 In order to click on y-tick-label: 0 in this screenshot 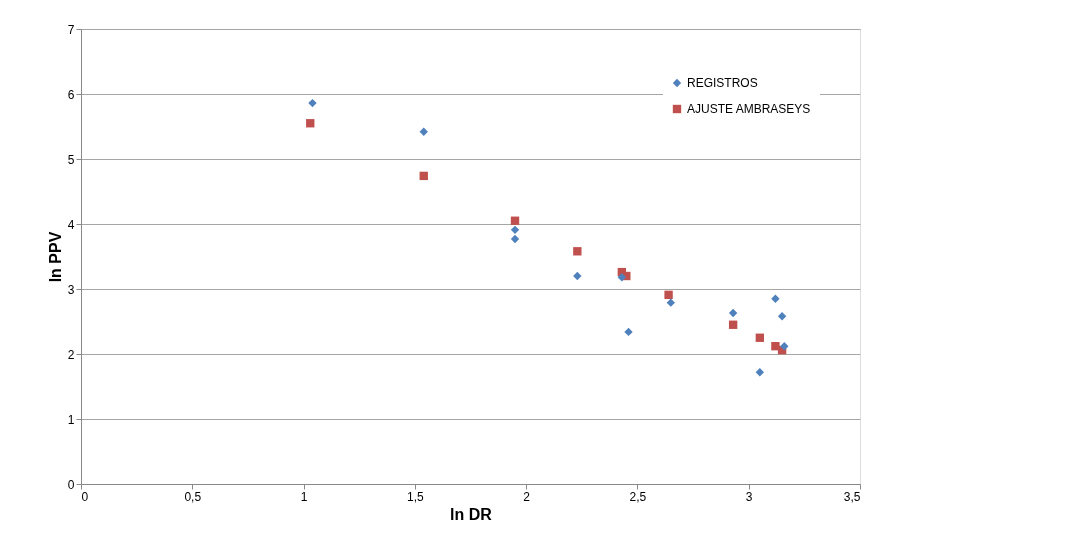, I will do `click(71, 484)`.